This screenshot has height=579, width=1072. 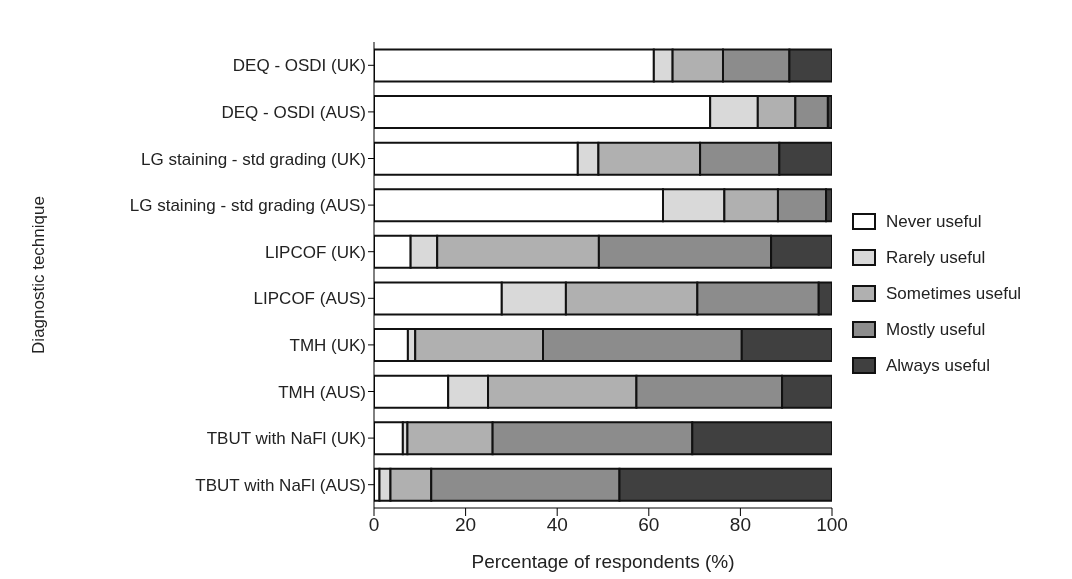 What do you see at coordinates (934, 221) in the screenshot?
I see `legend-label: Never useful` at bounding box center [934, 221].